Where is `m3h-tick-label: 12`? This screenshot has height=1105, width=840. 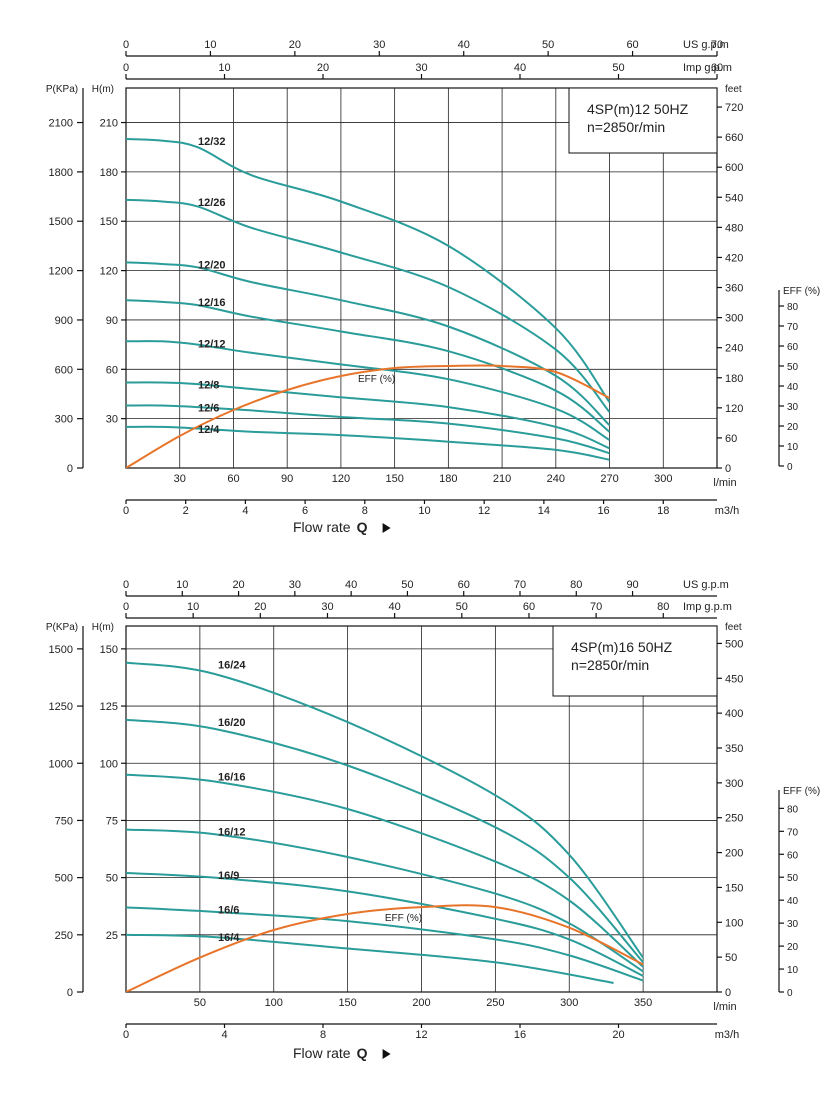
m3h-tick-label: 12 is located at coordinates (484, 511).